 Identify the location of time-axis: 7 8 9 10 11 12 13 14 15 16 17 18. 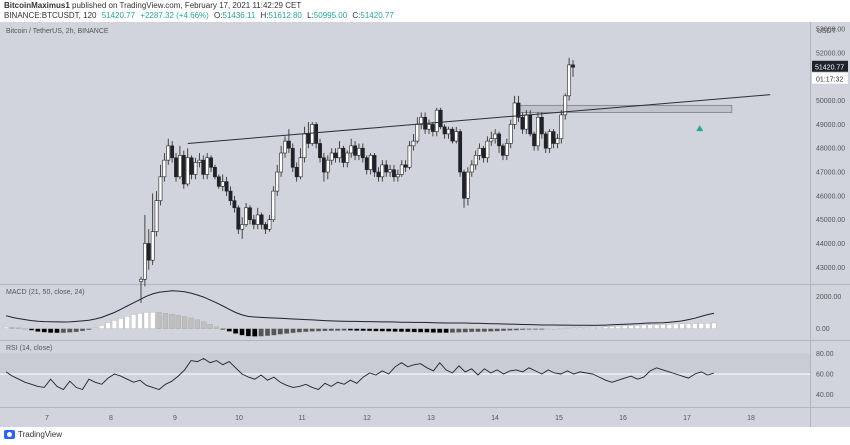
(400, 418).